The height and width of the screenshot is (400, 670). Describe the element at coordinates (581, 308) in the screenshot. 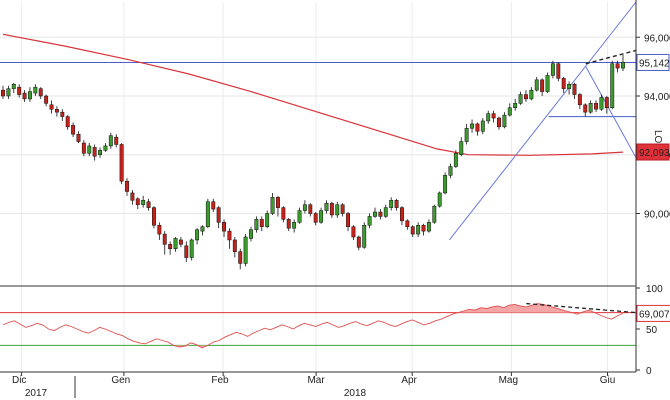

I see `indicator-dashed-trendline` at that location.